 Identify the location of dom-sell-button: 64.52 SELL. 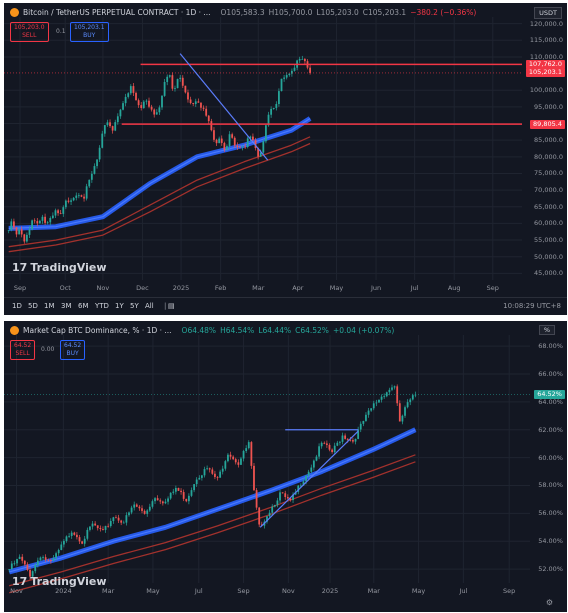
(23, 350).